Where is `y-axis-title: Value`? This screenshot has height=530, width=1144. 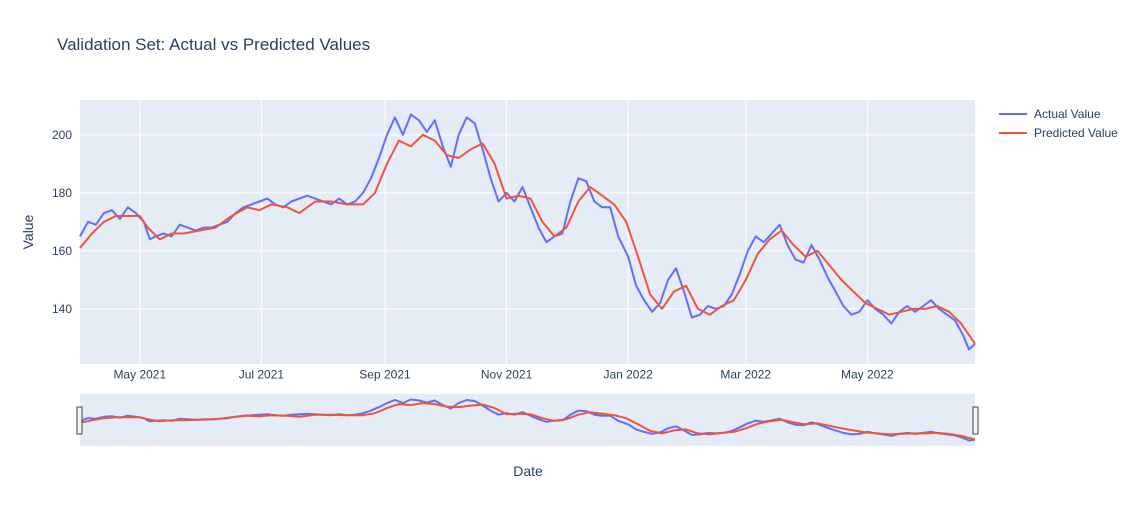 y-axis-title: Value is located at coordinates (28, 231).